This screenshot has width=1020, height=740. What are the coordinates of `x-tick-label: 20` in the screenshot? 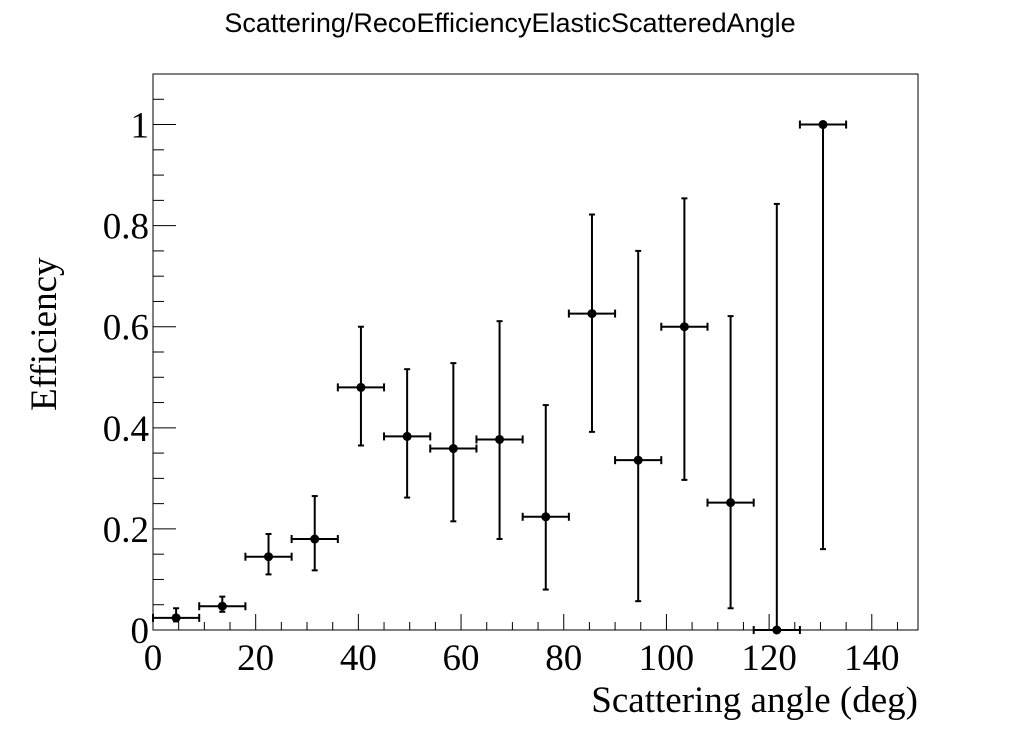 It's located at (255, 658).